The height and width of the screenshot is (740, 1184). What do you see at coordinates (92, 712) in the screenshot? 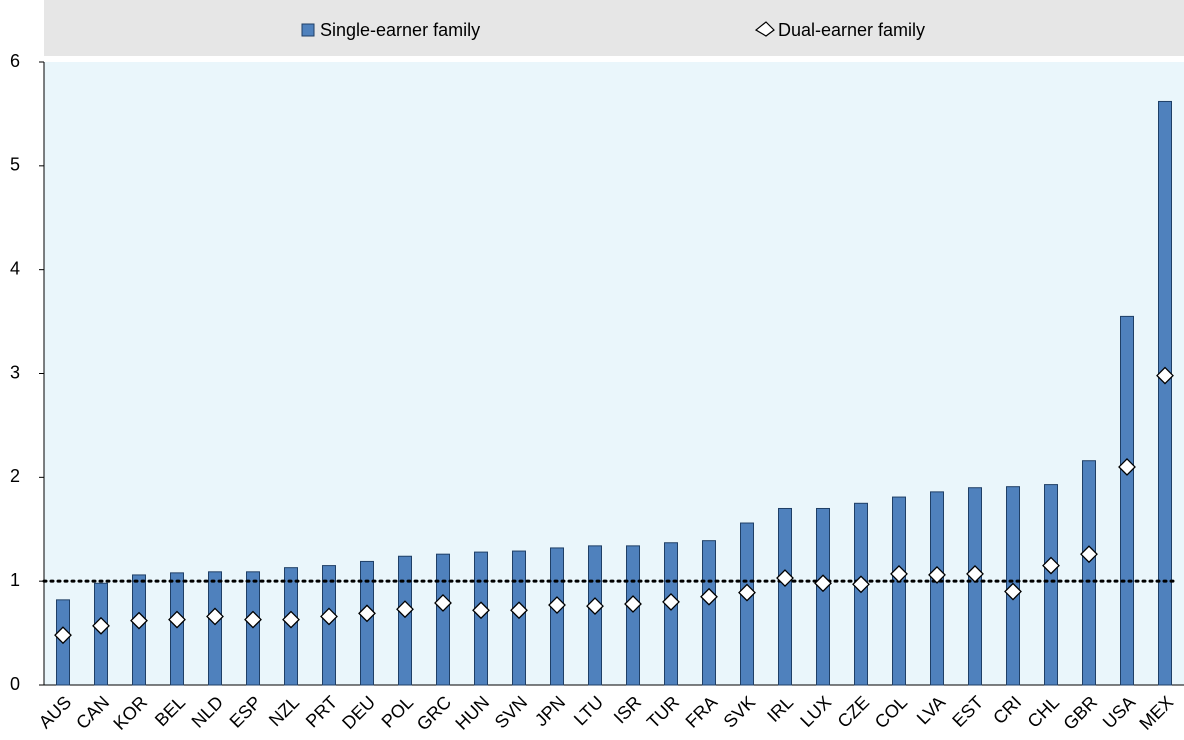
I see `x-tick-label: CAN` at bounding box center [92, 712].